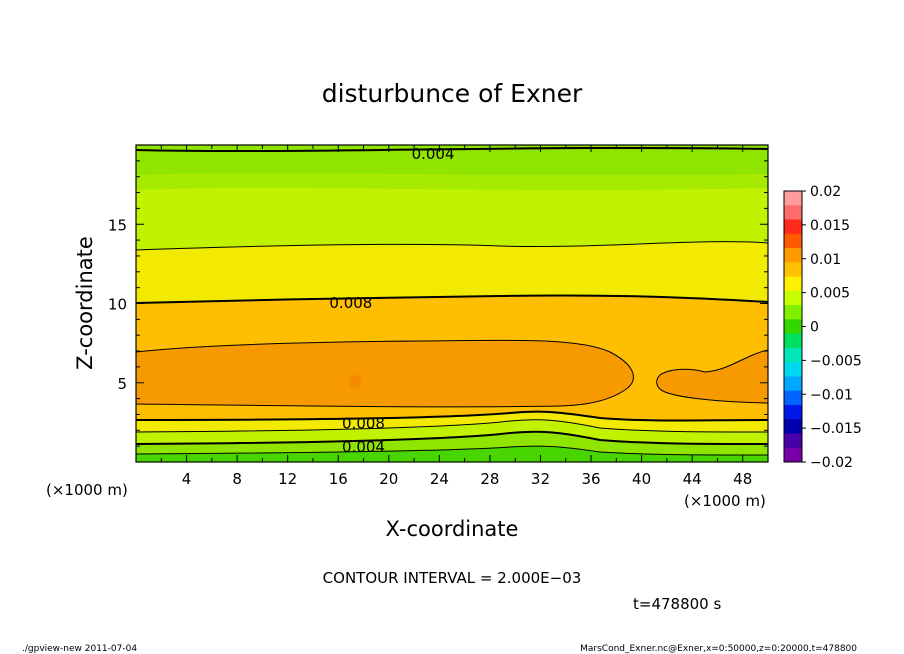  Describe the element at coordinates (825, 260) in the screenshot. I see `colorbar-tick-label: 0.01` at that location.